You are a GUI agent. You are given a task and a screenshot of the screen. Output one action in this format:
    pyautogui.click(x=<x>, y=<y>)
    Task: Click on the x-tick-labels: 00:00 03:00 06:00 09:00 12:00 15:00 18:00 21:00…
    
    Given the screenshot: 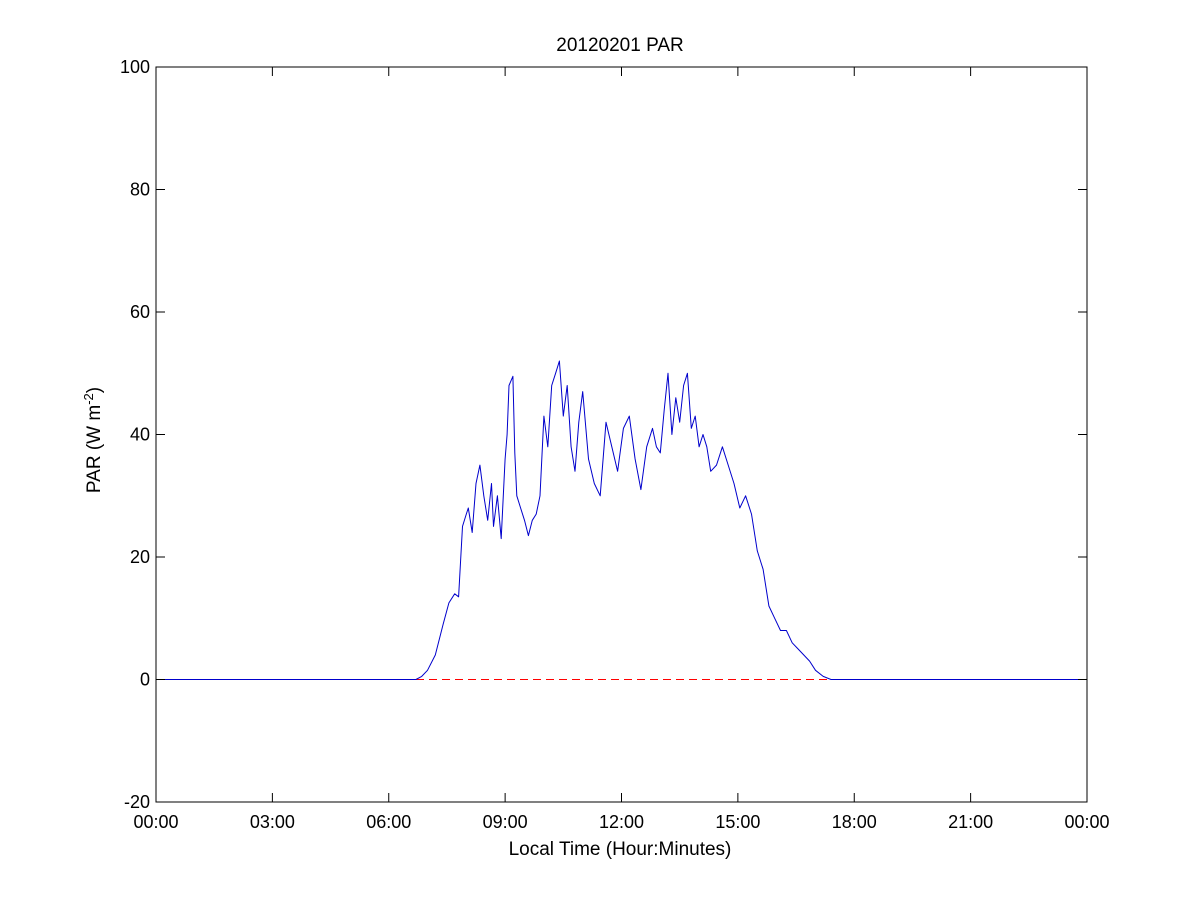 What is the action you would take?
    pyautogui.click(x=621, y=822)
    